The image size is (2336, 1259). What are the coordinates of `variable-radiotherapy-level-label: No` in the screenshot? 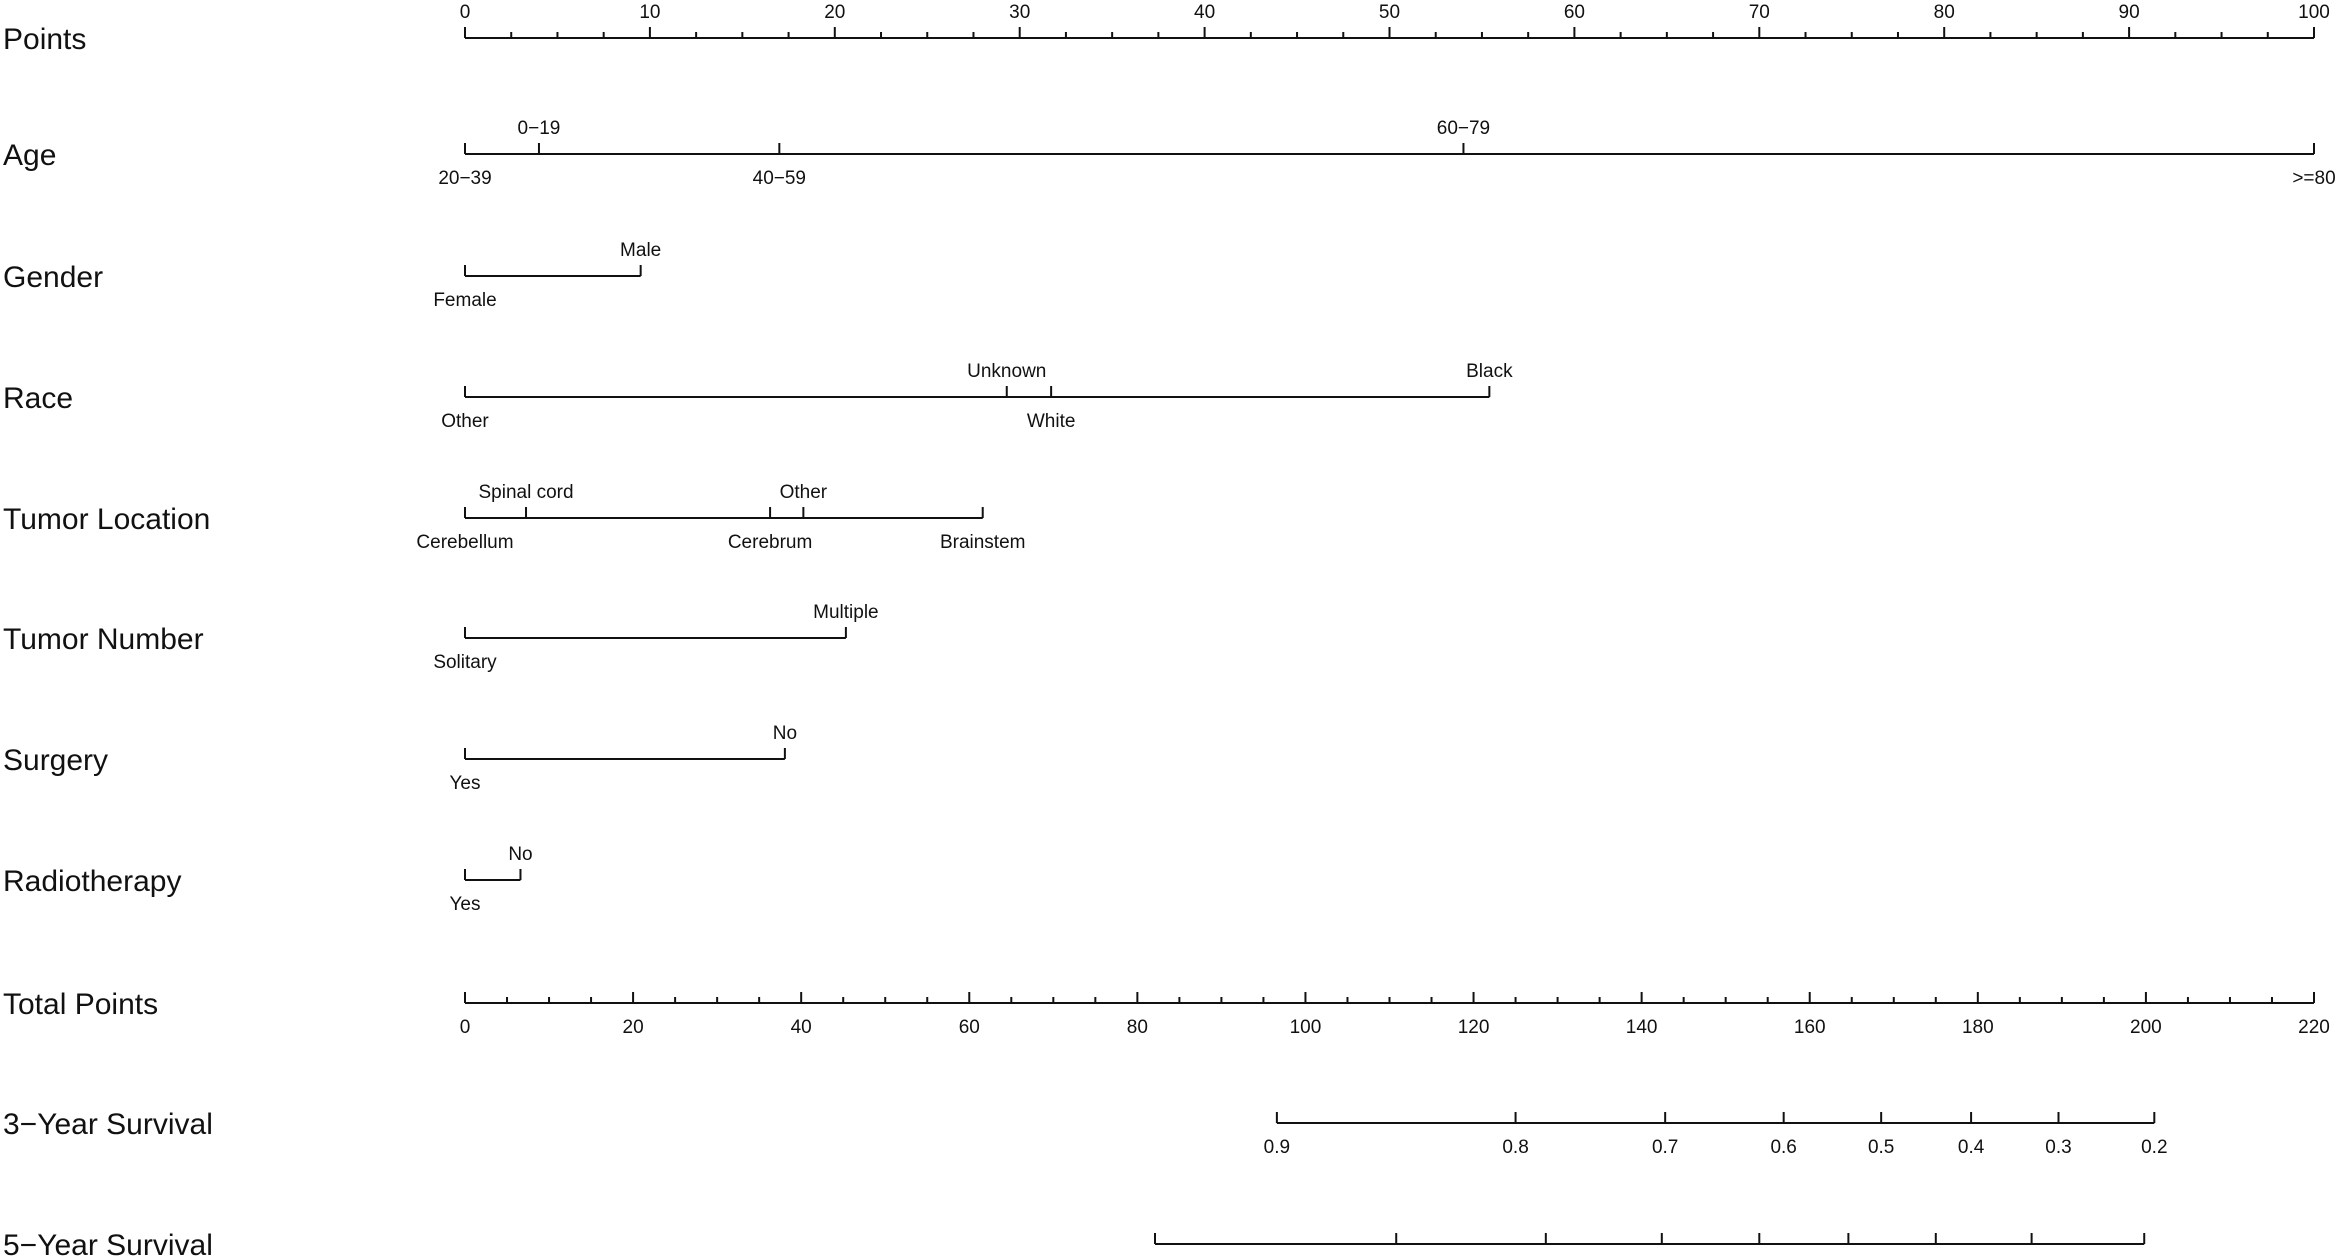 It's located at (520, 854).